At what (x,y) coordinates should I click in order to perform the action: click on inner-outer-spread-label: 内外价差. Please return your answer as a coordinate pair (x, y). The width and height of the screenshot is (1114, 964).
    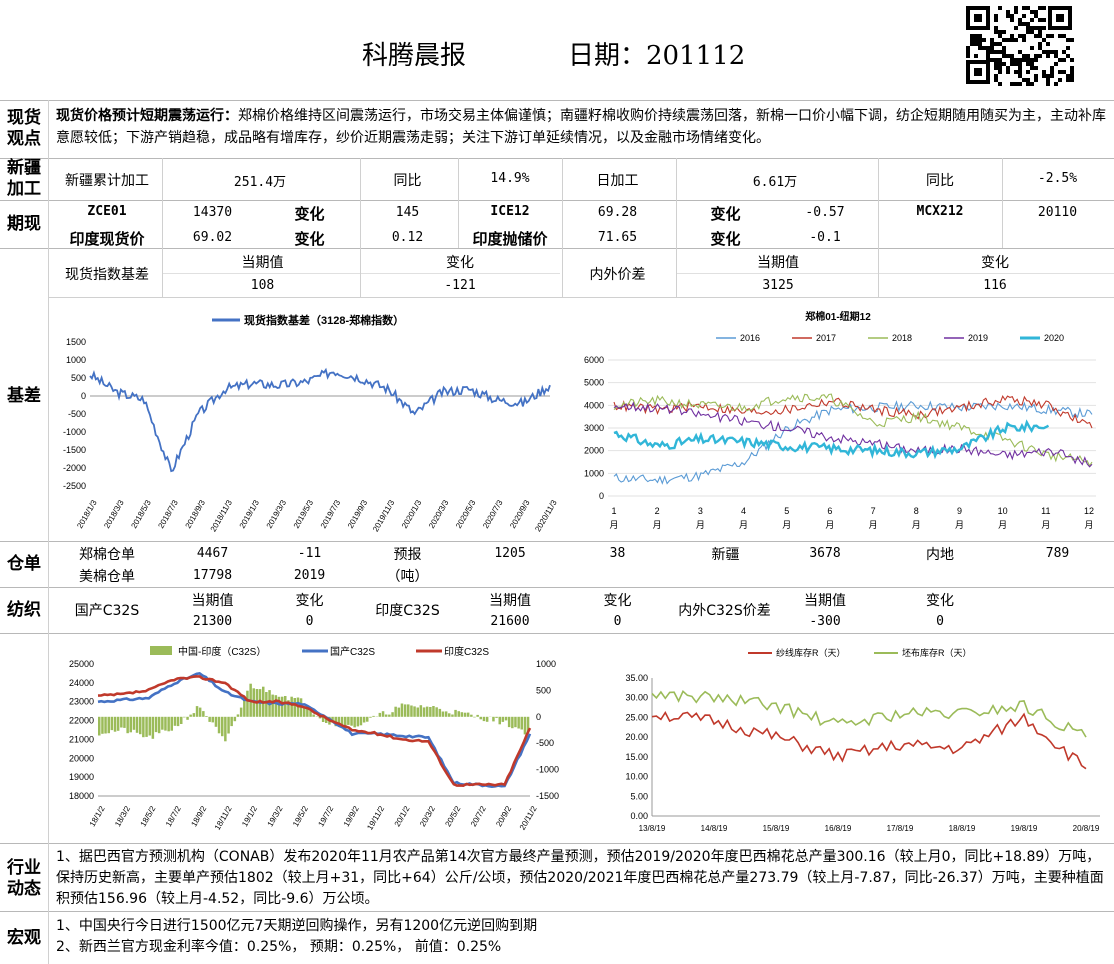
    Looking at the image, I should click on (617, 275).